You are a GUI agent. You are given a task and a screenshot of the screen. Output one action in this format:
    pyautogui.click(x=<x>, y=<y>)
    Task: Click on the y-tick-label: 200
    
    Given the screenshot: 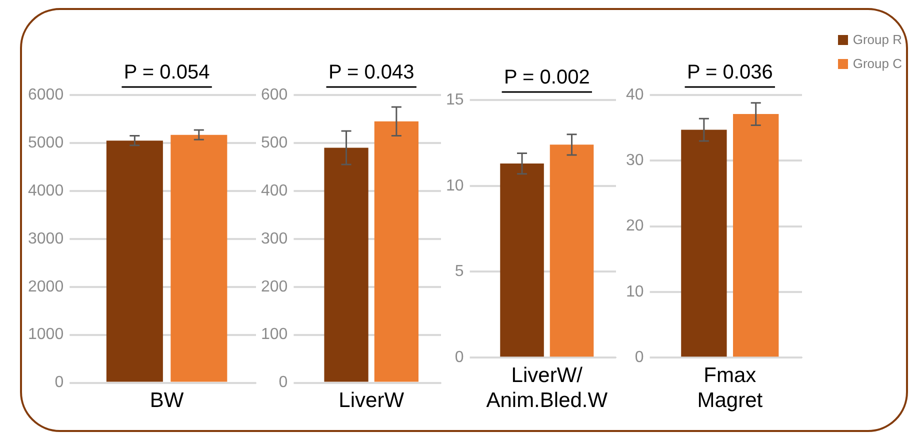 What is the action you would take?
    pyautogui.click(x=274, y=287)
    